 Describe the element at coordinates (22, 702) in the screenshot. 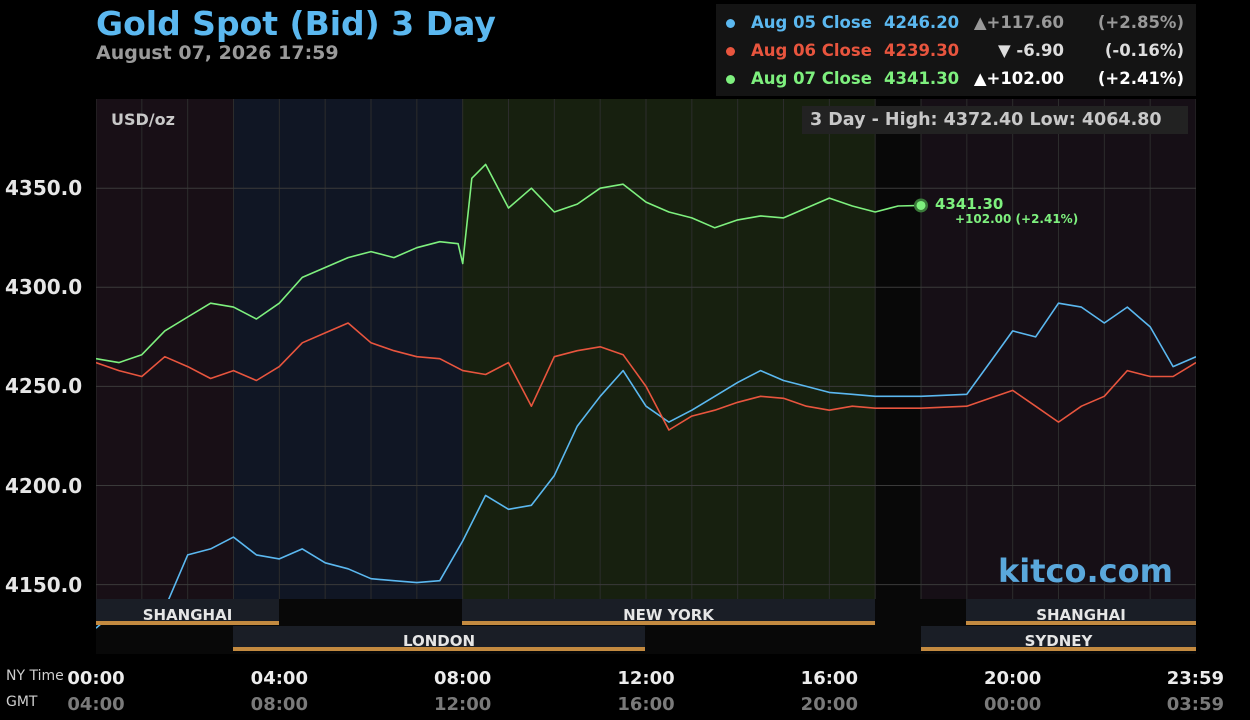

I see `gmt-caption: GMT` at that location.